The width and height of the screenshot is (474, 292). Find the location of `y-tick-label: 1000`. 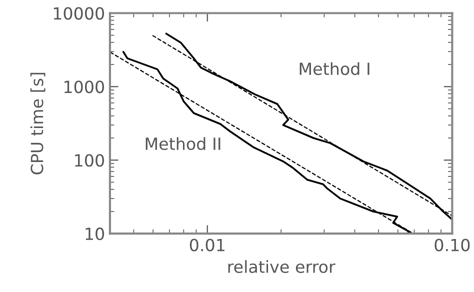

y-tick-label: 1000 is located at coordinates (84, 87).